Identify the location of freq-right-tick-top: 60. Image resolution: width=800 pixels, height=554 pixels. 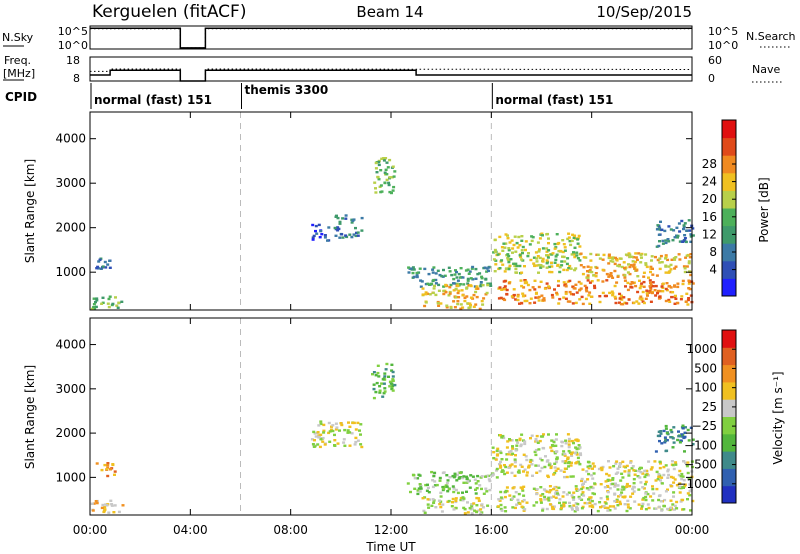
(715, 60).